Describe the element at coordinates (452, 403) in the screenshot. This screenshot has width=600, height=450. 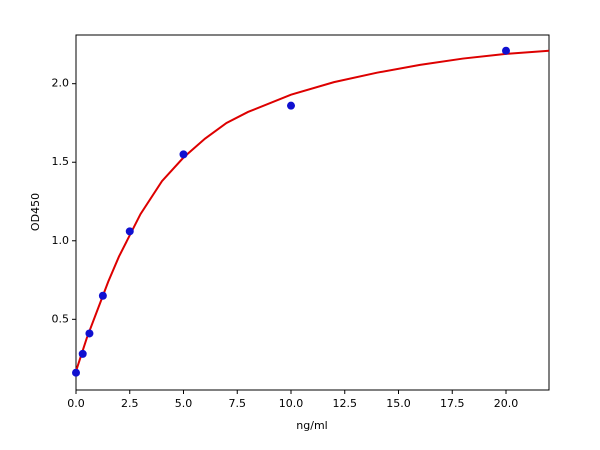
I see `x-tick-label: 17.5` at that location.